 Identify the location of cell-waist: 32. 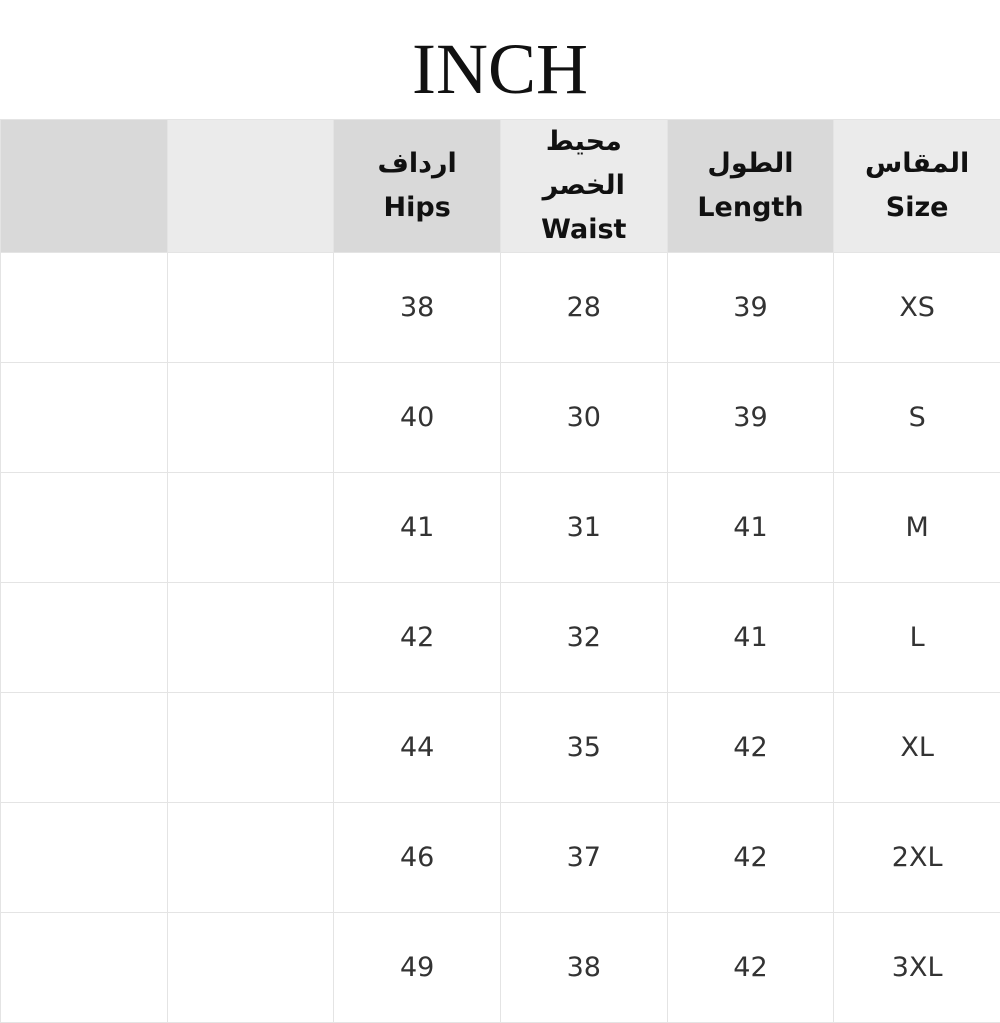
(583, 638).